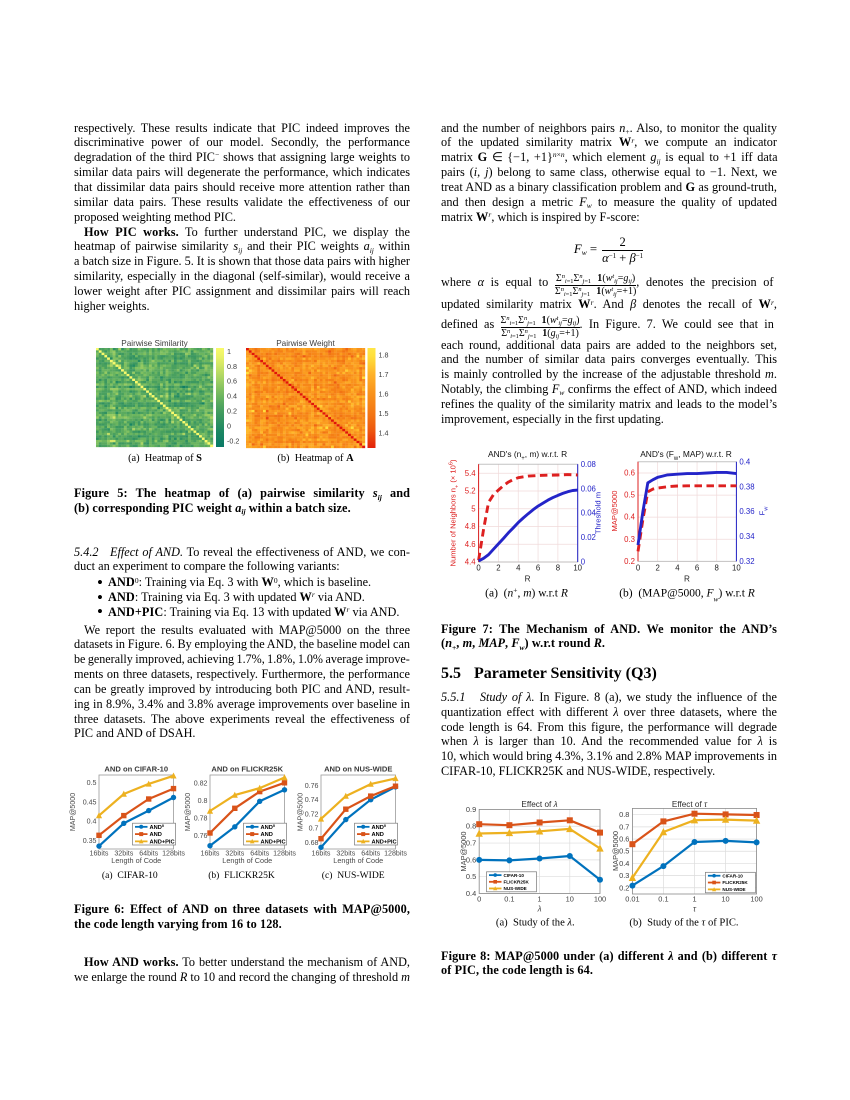  What do you see at coordinates (717, 568) in the screenshot?
I see `svg-text: 8` at bounding box center [717, 568].